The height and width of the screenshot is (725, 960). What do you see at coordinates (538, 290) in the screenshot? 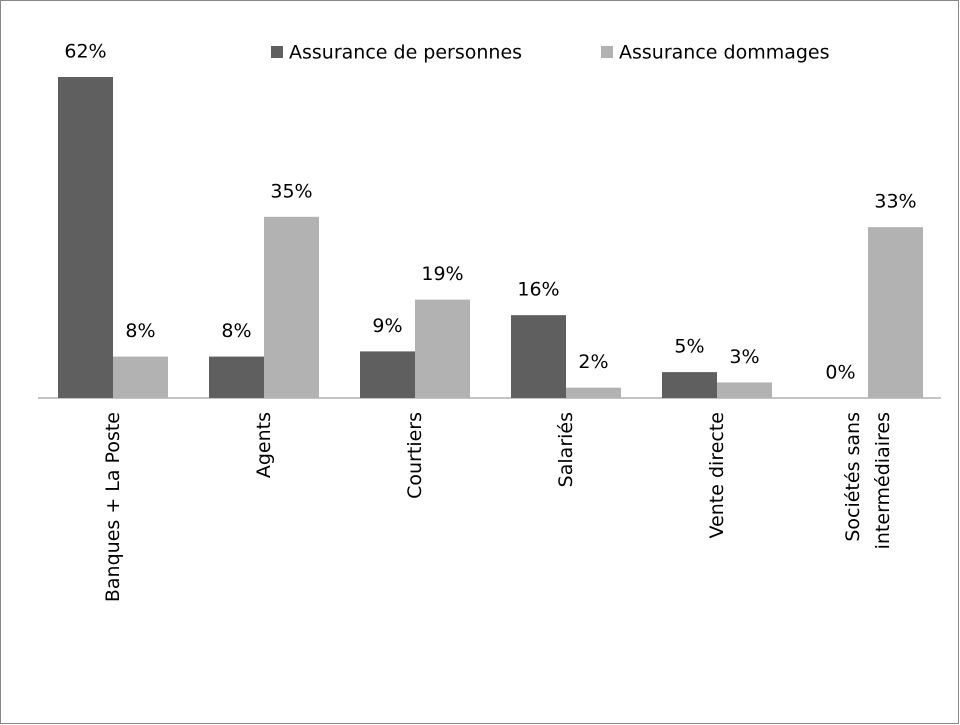
I see `data-label: 16%` at bounding box center [538, 290].